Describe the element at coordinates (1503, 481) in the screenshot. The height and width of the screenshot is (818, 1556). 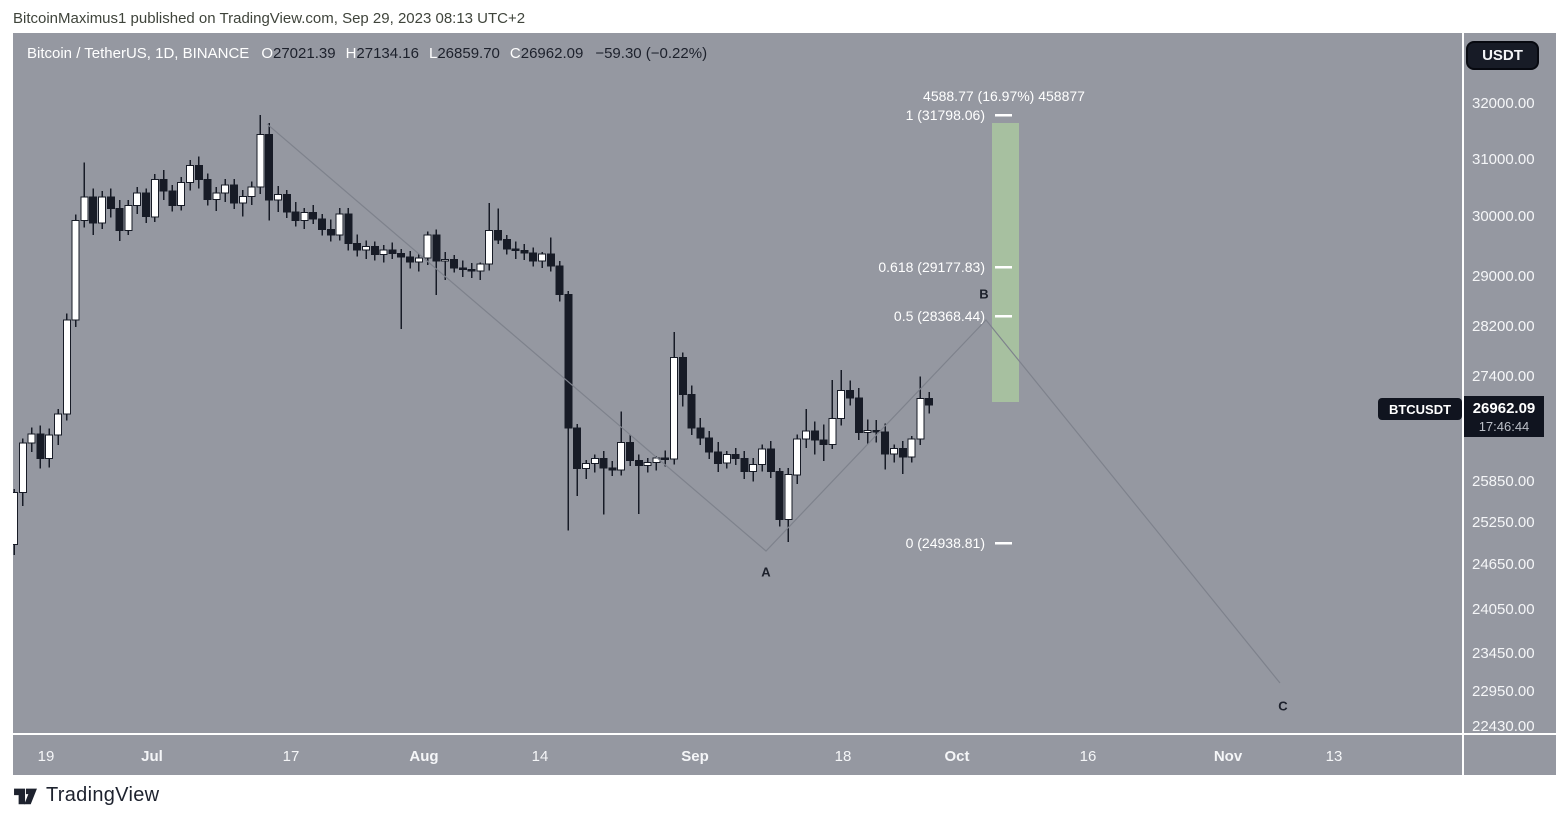
I see `price-axis-label: 25850.00` at that location.